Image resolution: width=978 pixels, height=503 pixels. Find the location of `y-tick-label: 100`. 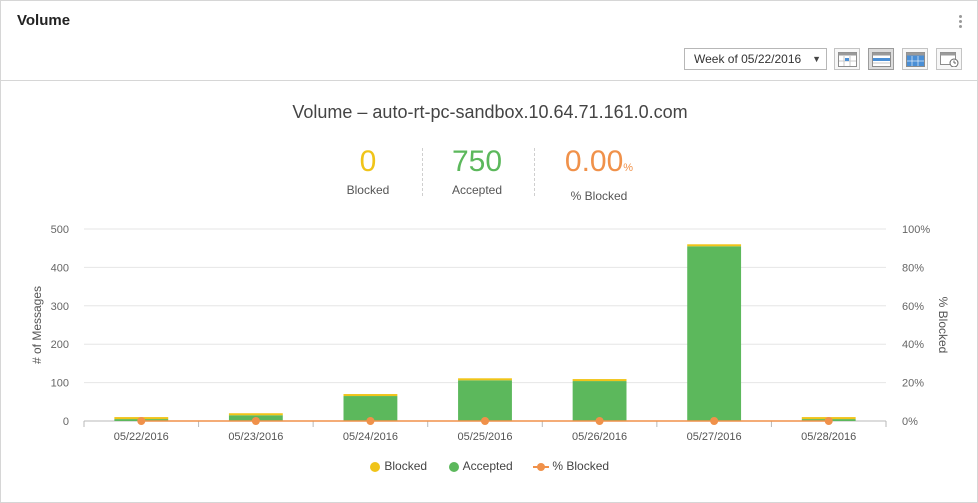

y-tick-label: 100 is located at coordinates (60, 384).